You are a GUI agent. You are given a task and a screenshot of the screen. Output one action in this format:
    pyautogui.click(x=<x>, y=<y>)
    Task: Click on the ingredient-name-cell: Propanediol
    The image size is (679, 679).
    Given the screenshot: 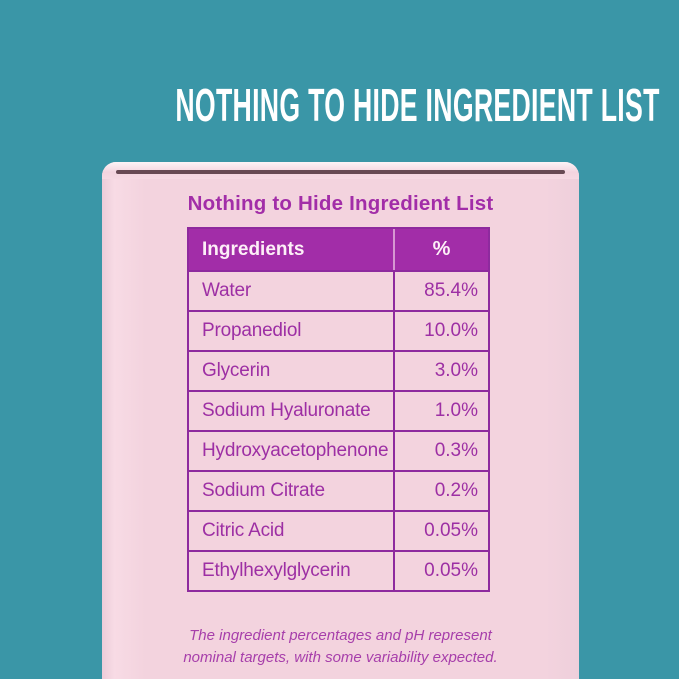 What is the action you would take?
    pyautogui.click(x=252, y=330)
    